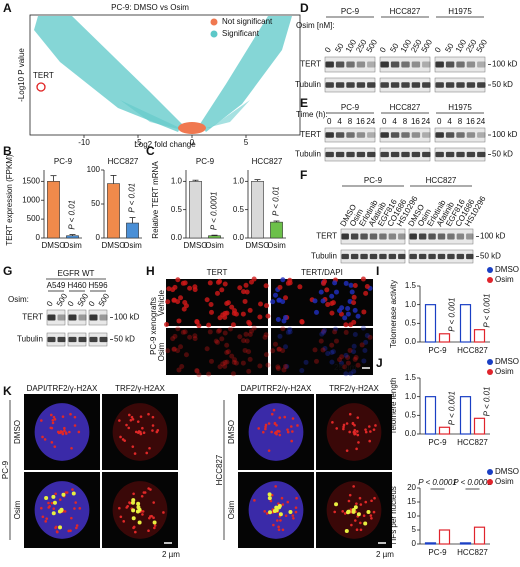  What do you see at coordinates (414, 529) in the screenshot?
I see `y-tick-label: 5` at bounding box center [414, 529].